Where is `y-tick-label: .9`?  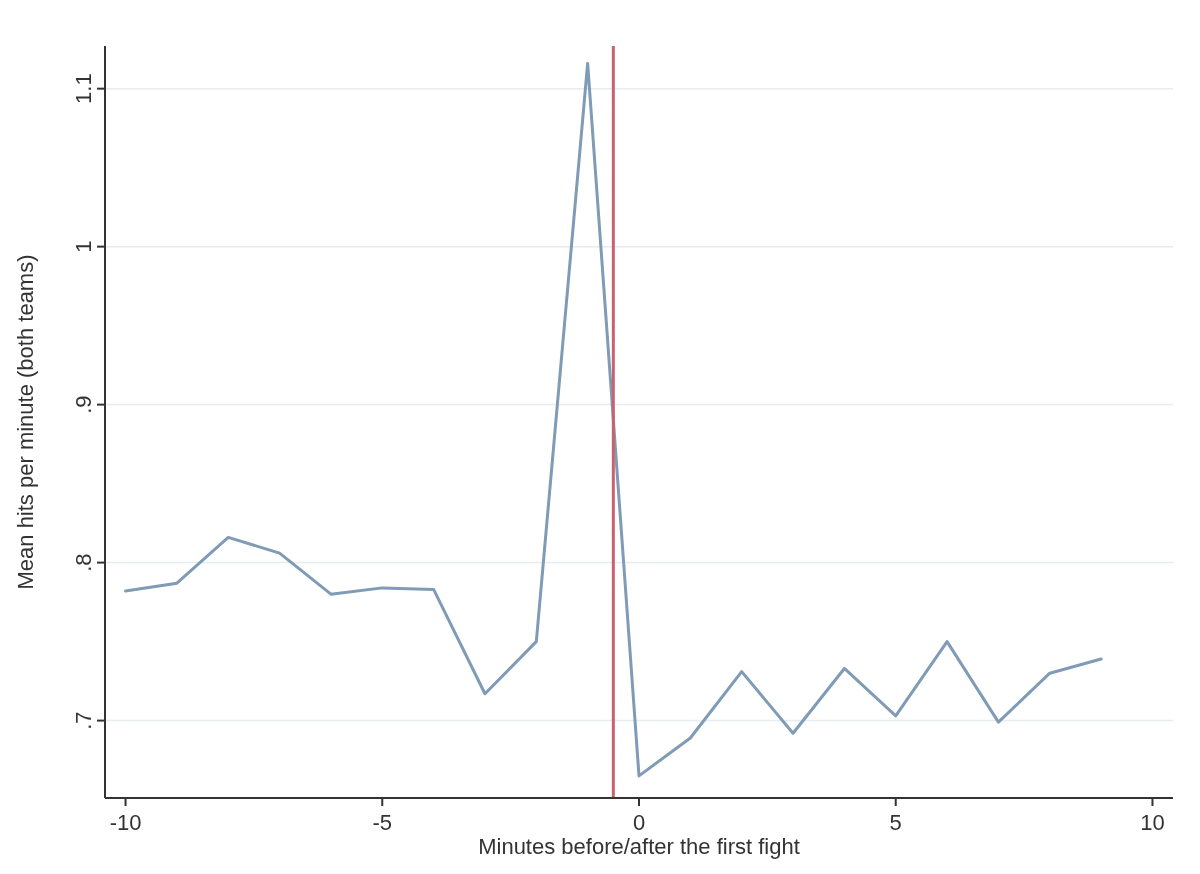 y-tick-label: .9 is located at coordinates (83, 404).